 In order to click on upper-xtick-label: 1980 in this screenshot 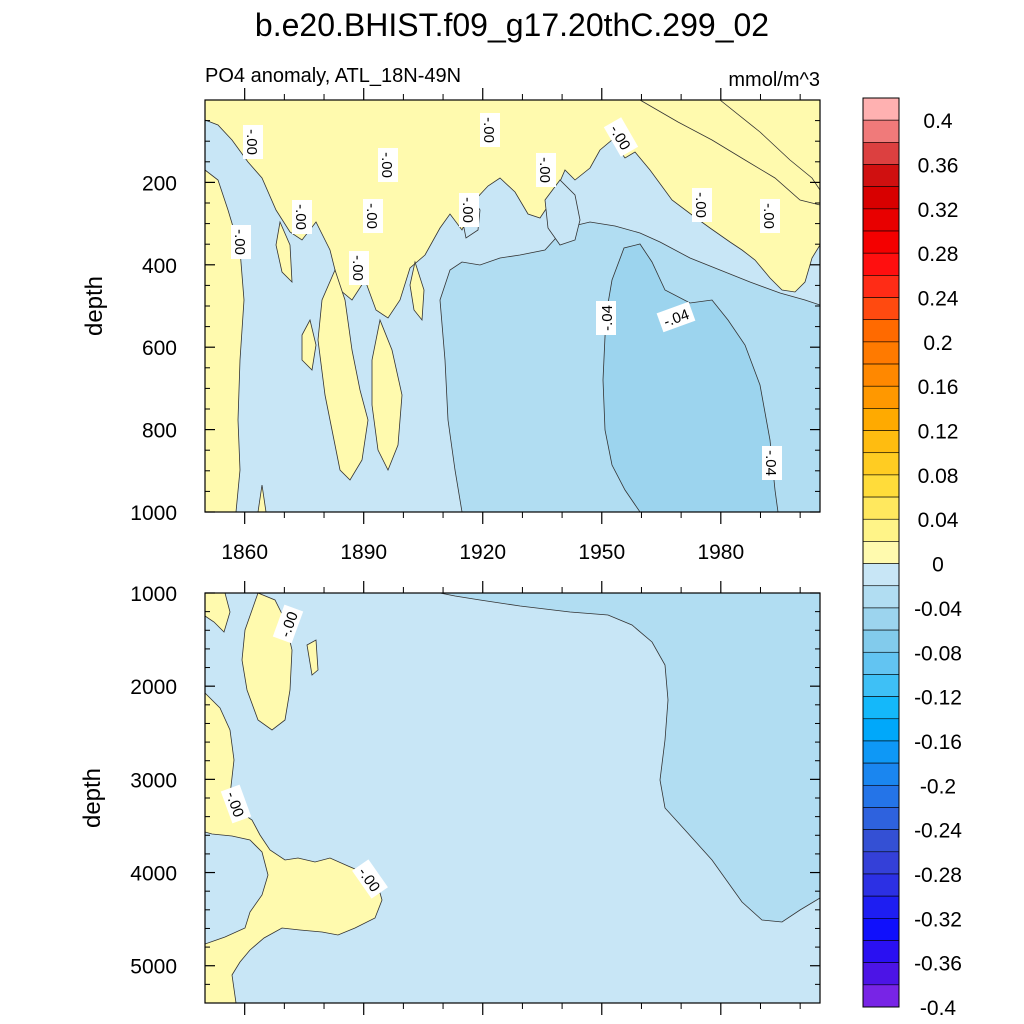, I will do `click(720, 552)`.